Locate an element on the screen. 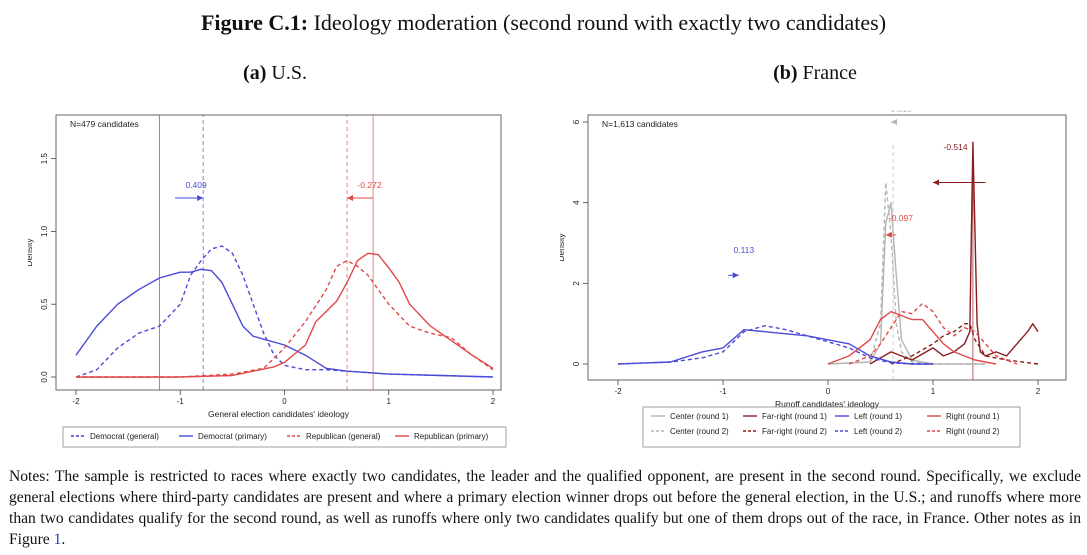 The image size is (1087, 555). y-tick-label: 4 is located at coordinates (576, 202).